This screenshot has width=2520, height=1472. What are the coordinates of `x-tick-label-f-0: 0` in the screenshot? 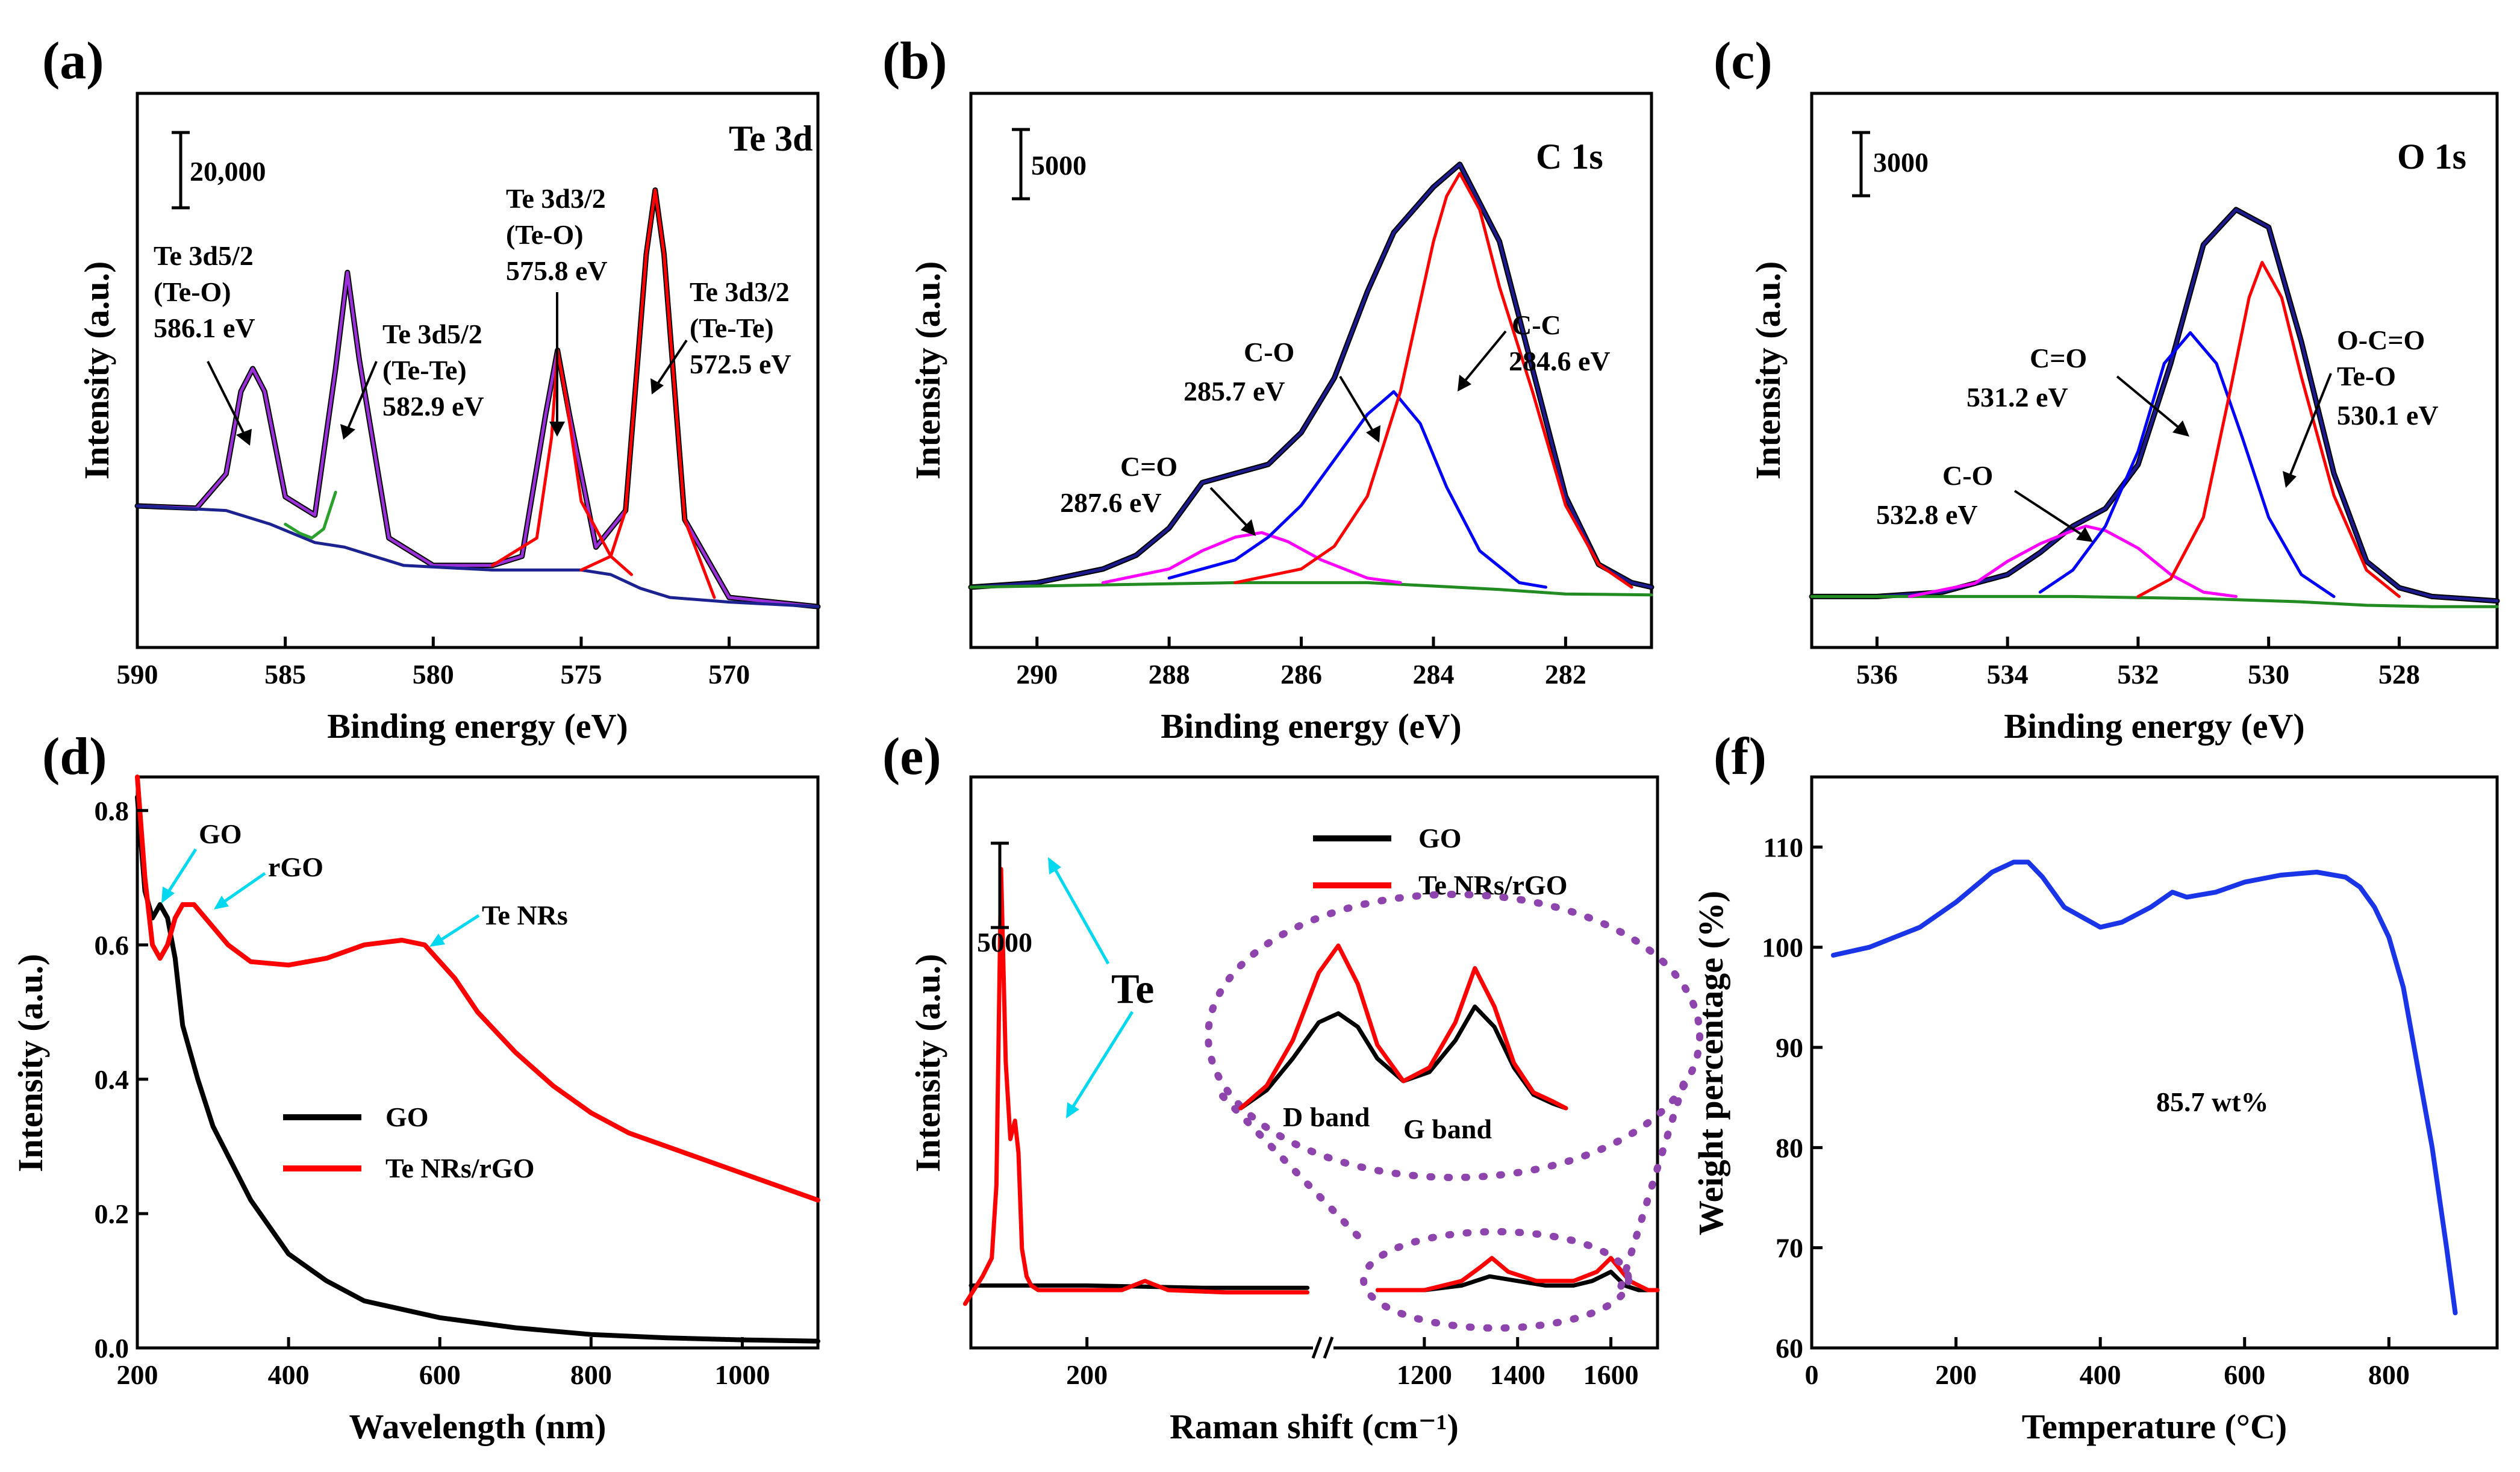 It's located at (1812, 1374).